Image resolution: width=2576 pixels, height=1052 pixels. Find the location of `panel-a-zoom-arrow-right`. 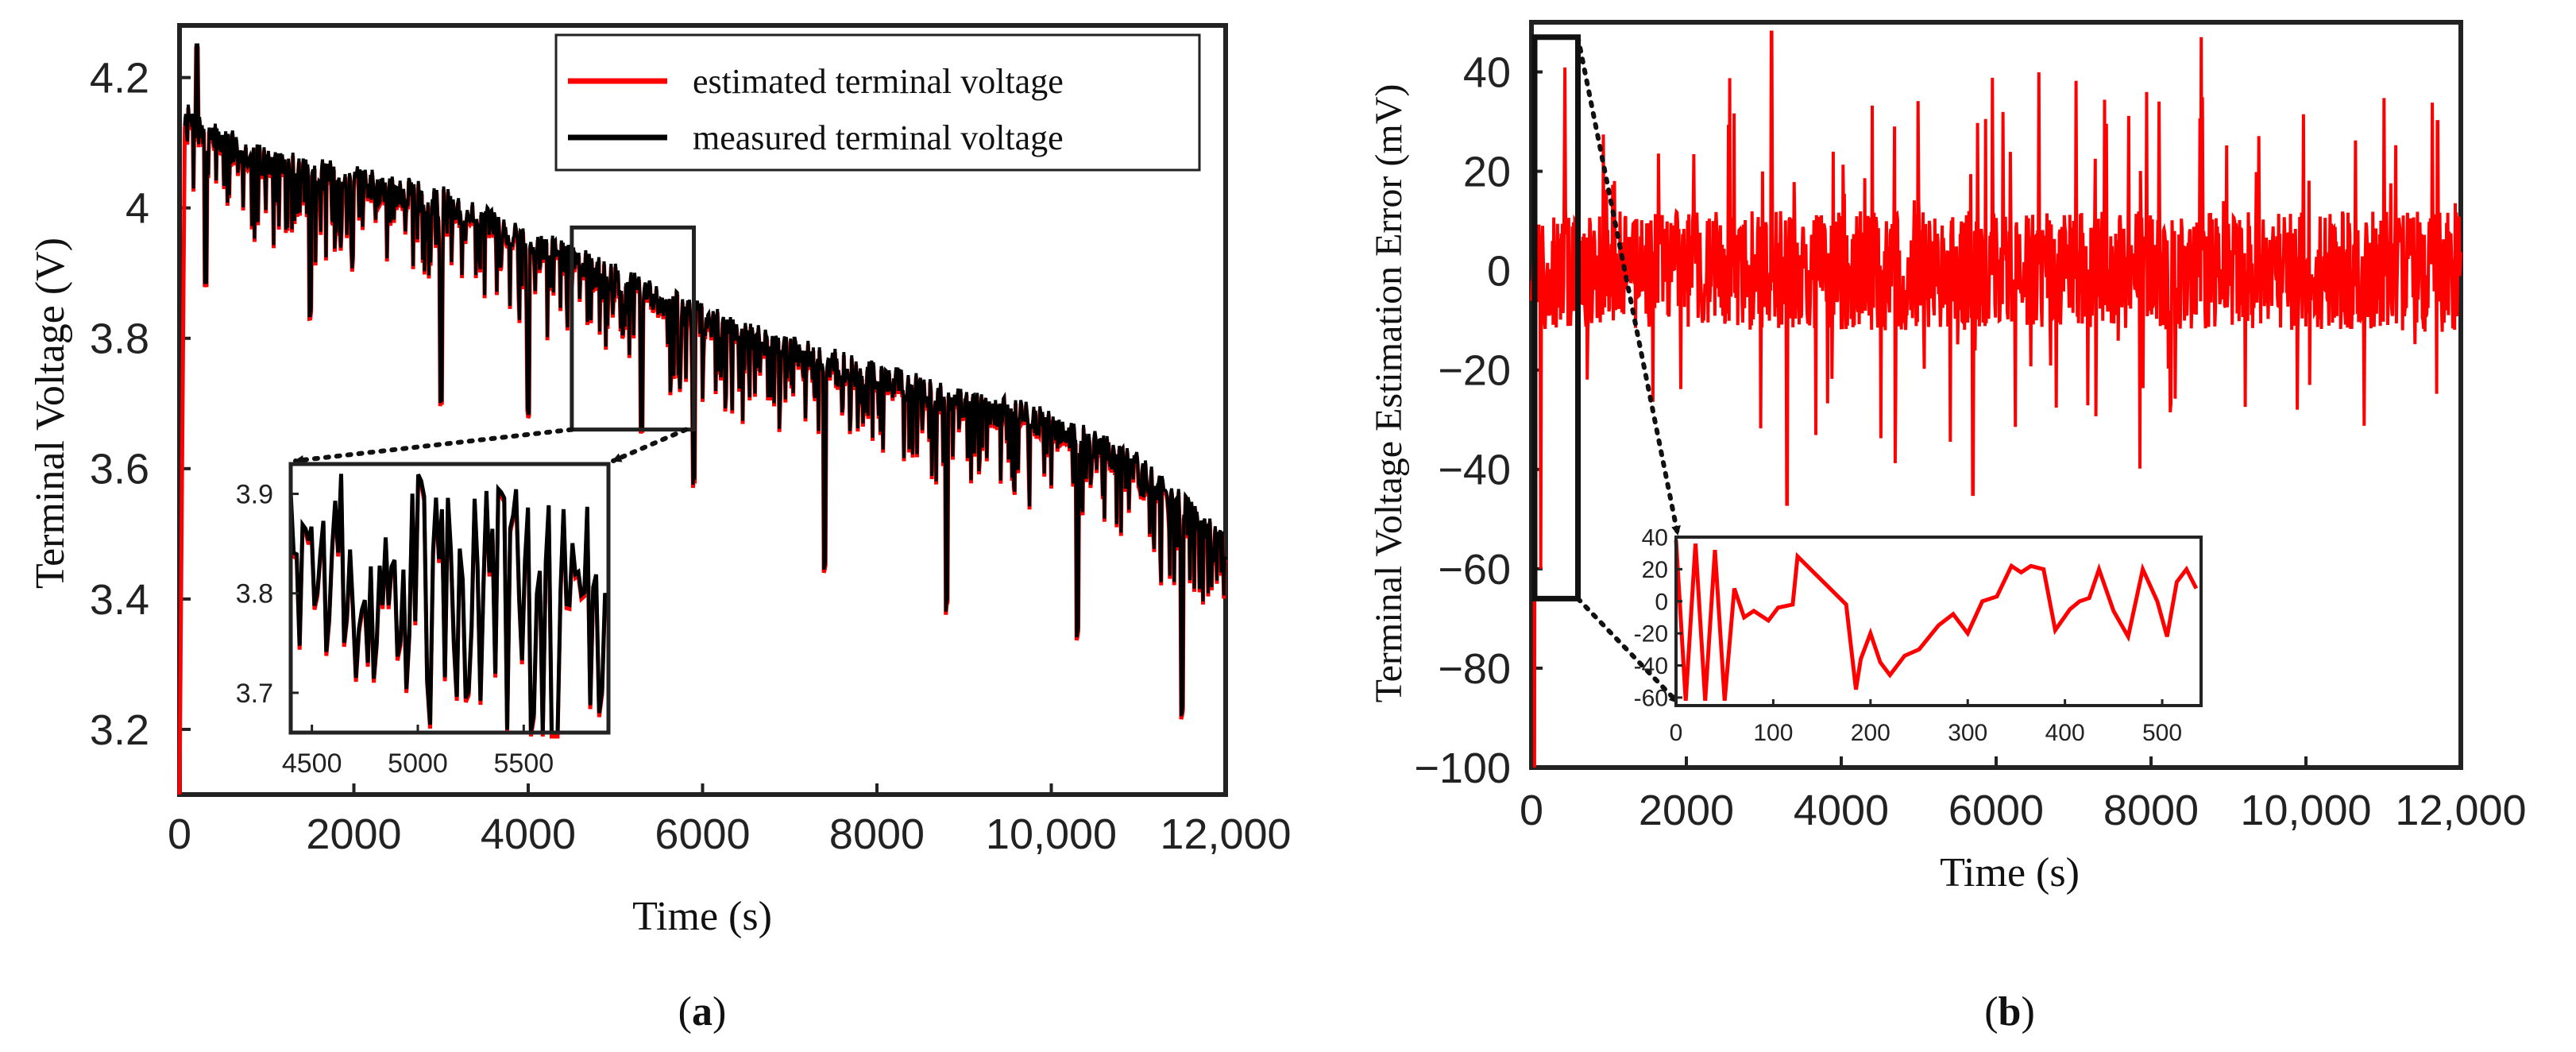

panel-a-zoom-arrow-right is located at coordinates (650, 445).